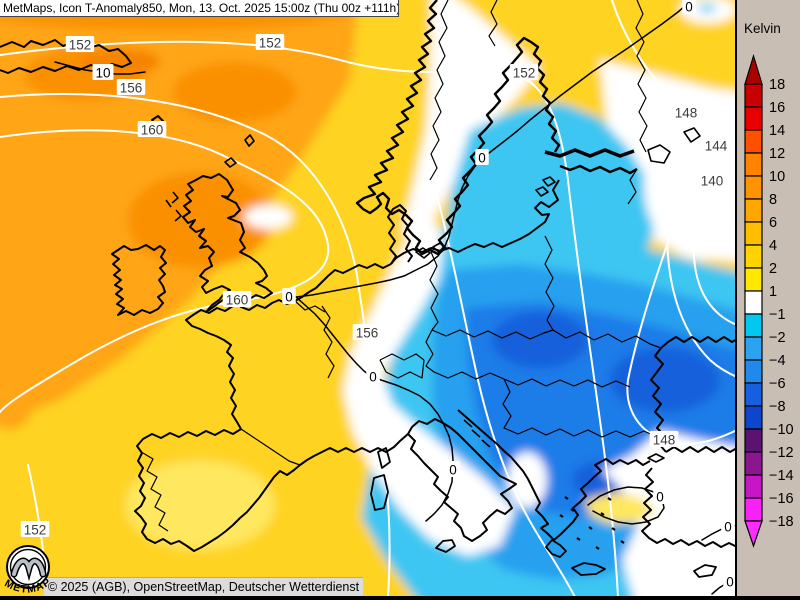  What do you see at coordinates (773, 200) in the screenshot?
I see `colorbar-tick-label: 8` at bounding box center [773, 200].